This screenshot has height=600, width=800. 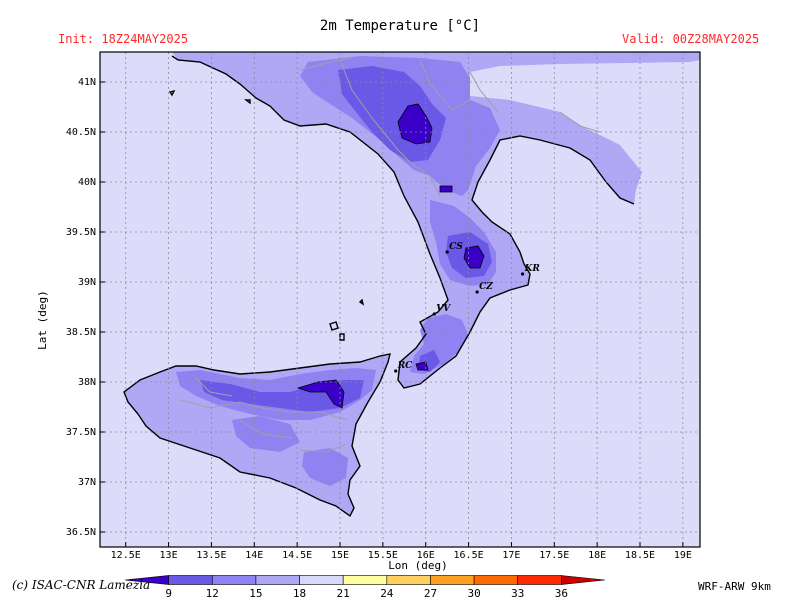 What do you see at coordinates (640, 555) in the screenshot?
I see `lon-tick-label: 18.5E` at bounding box center [640, 555].